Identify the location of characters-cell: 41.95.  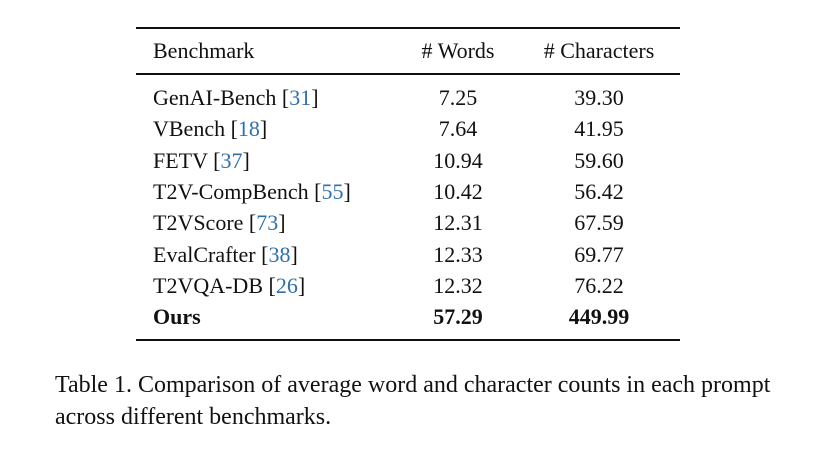
(599, 129).